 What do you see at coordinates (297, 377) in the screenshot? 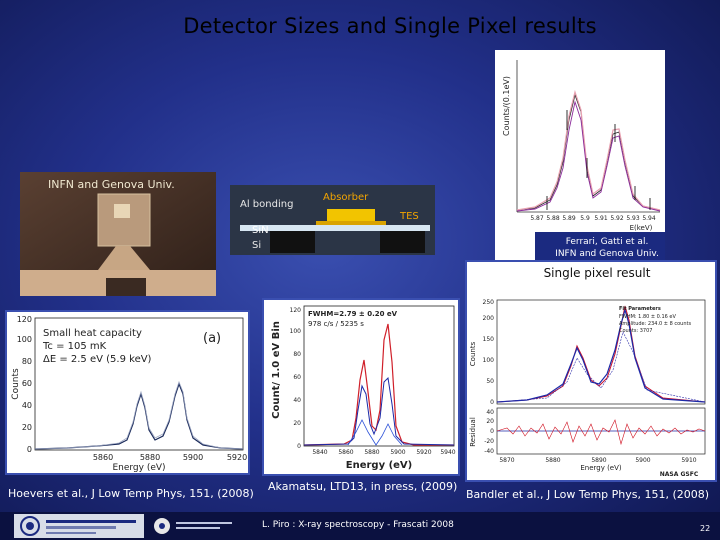
I see `akamatsu-ytick: 60` at bounding box center [297, 377].